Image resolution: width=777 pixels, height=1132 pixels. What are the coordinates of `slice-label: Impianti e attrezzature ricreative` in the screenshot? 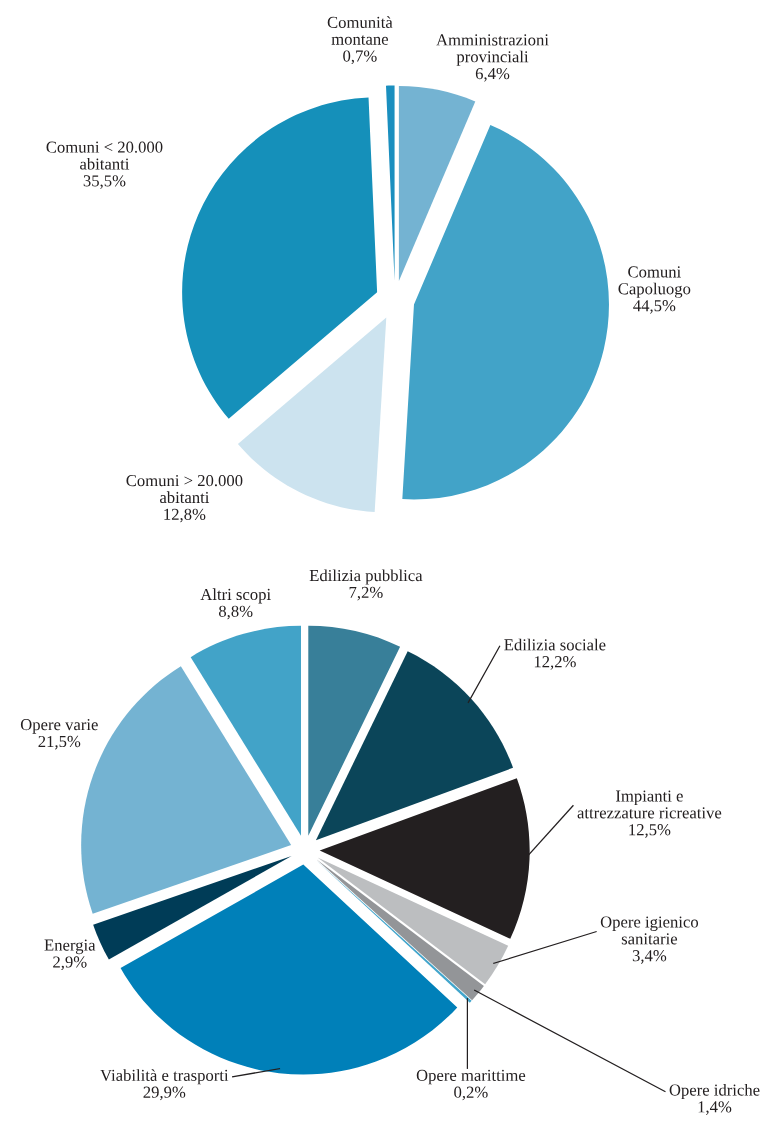 It's located at (649, 804).